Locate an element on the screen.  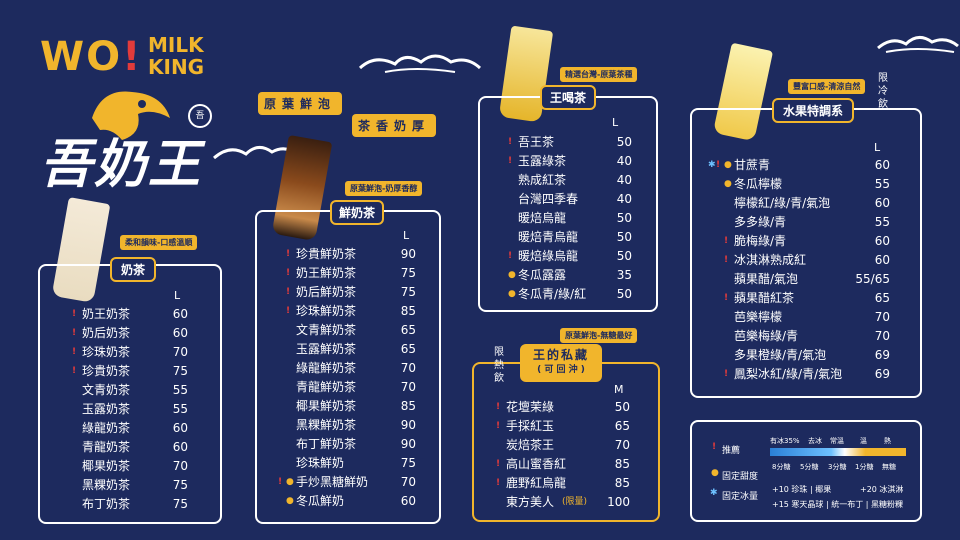
private-item-price: 65 is located at coordinates (622, 426).